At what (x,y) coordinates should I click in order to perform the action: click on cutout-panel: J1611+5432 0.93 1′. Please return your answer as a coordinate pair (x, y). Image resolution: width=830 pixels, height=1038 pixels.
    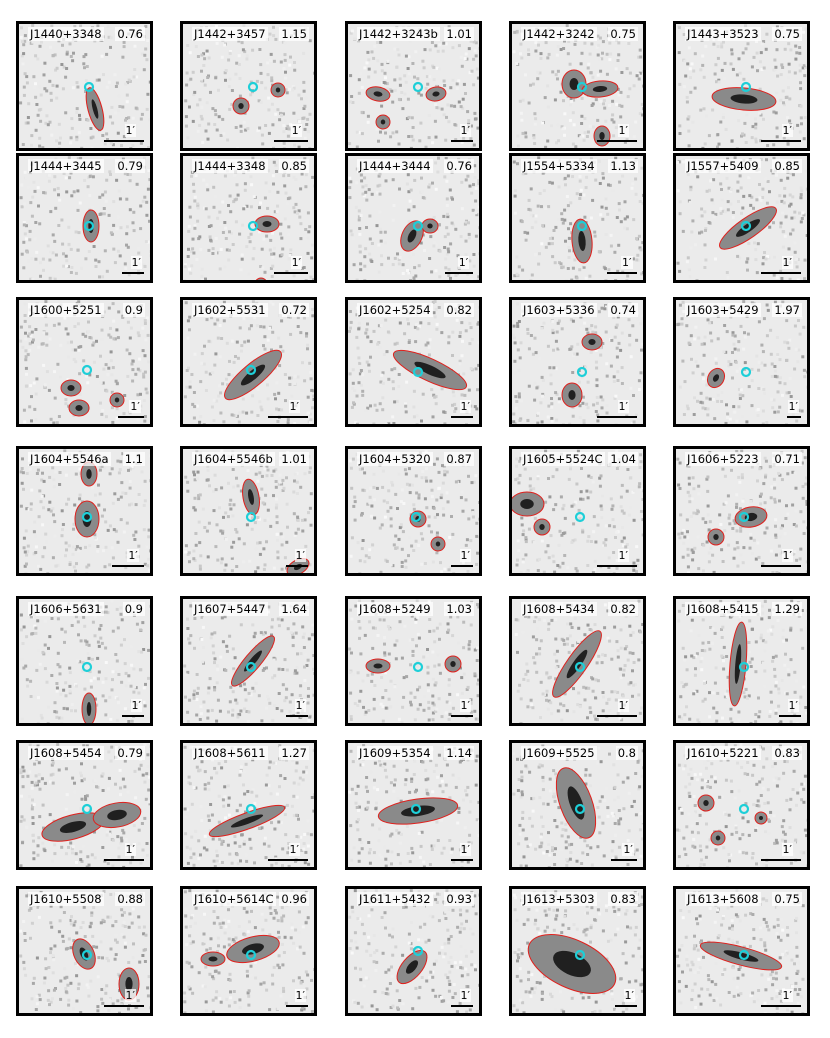
    Looking at the image, I should click on (413, 951).